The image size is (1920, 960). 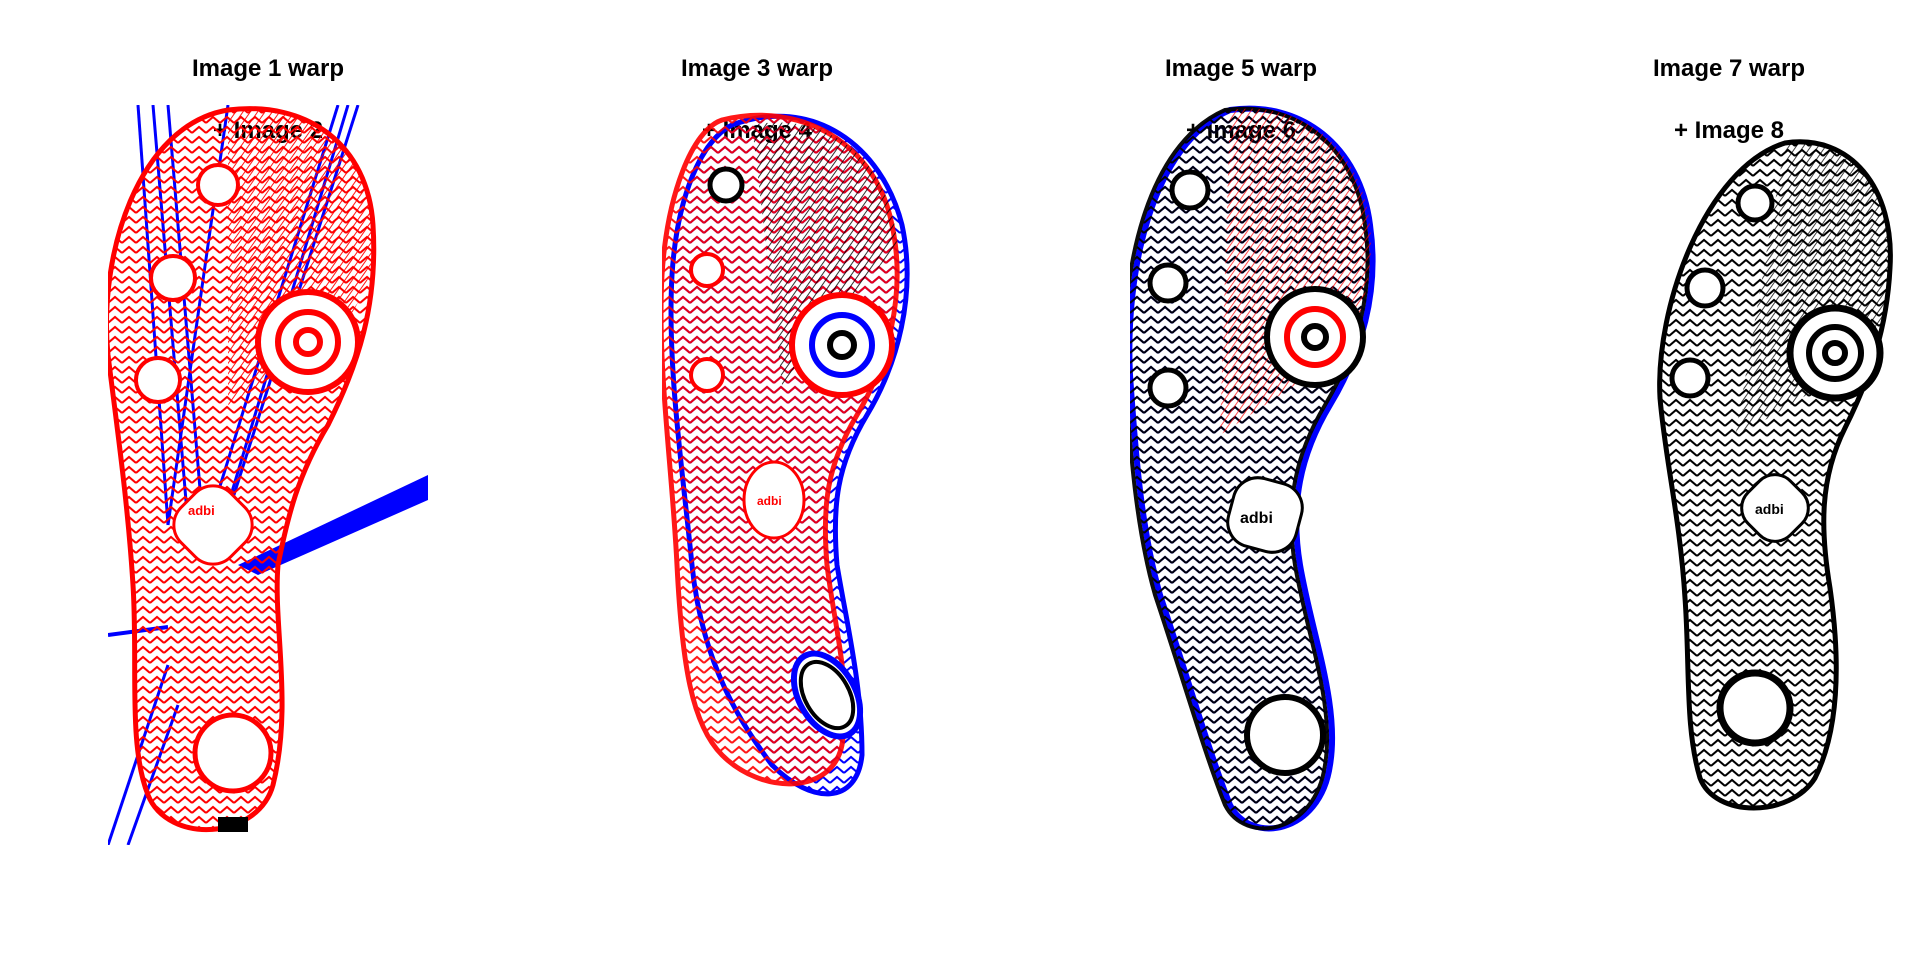 I want to click on panel-1-overlay-image: adbi, so click(x=268, y=475).